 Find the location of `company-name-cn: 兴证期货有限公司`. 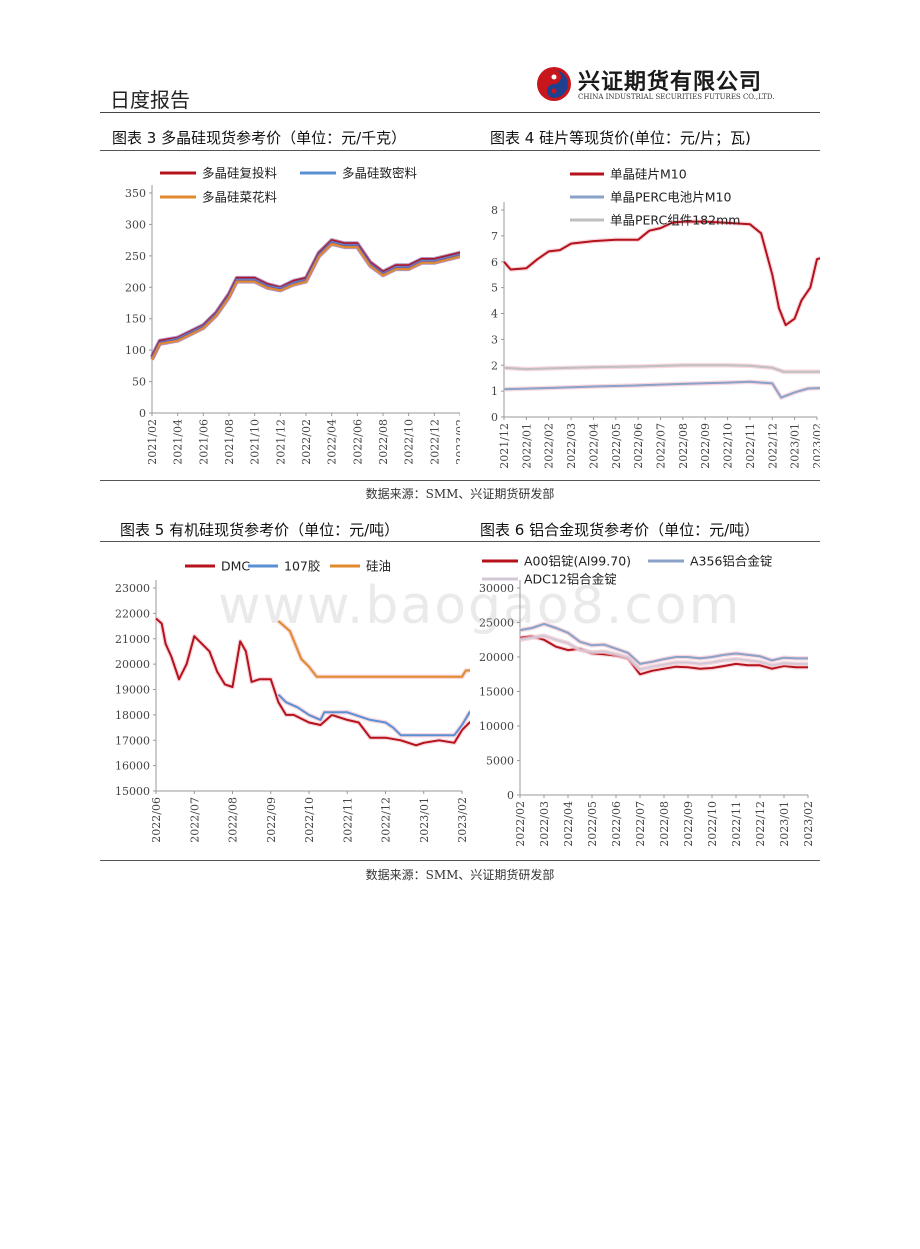

company-name-cn: 兴证期货有限公司 is located at coordinates (670, 82).